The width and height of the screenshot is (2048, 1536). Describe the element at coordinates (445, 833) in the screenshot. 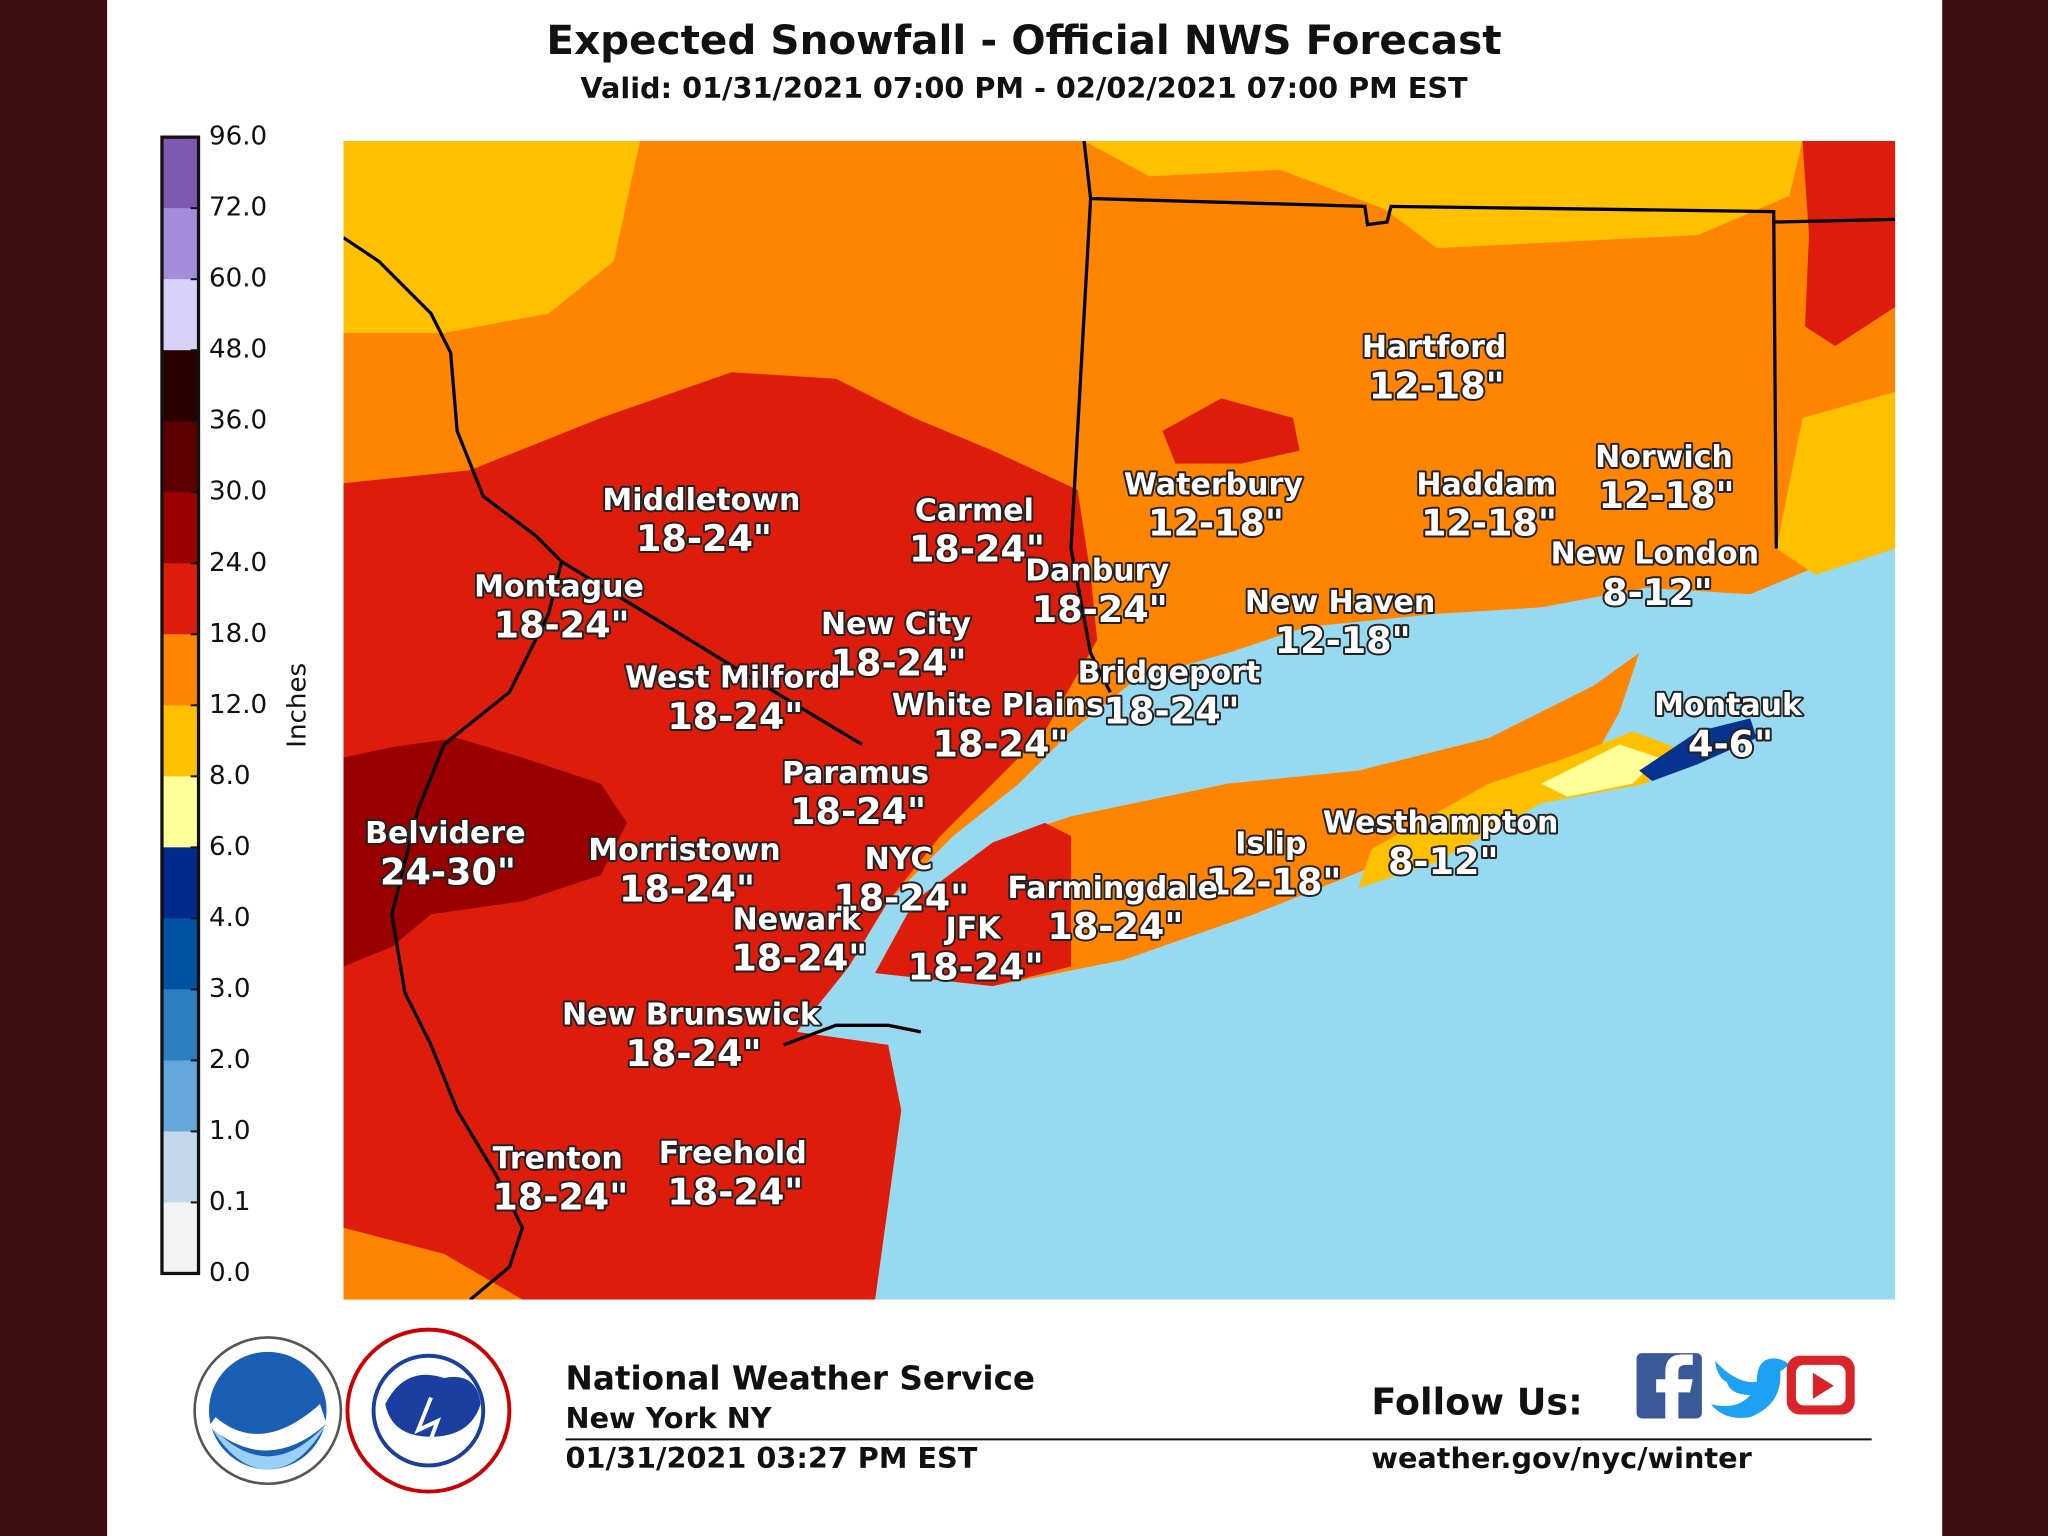

I see `place-name: Belvidere` at that location.